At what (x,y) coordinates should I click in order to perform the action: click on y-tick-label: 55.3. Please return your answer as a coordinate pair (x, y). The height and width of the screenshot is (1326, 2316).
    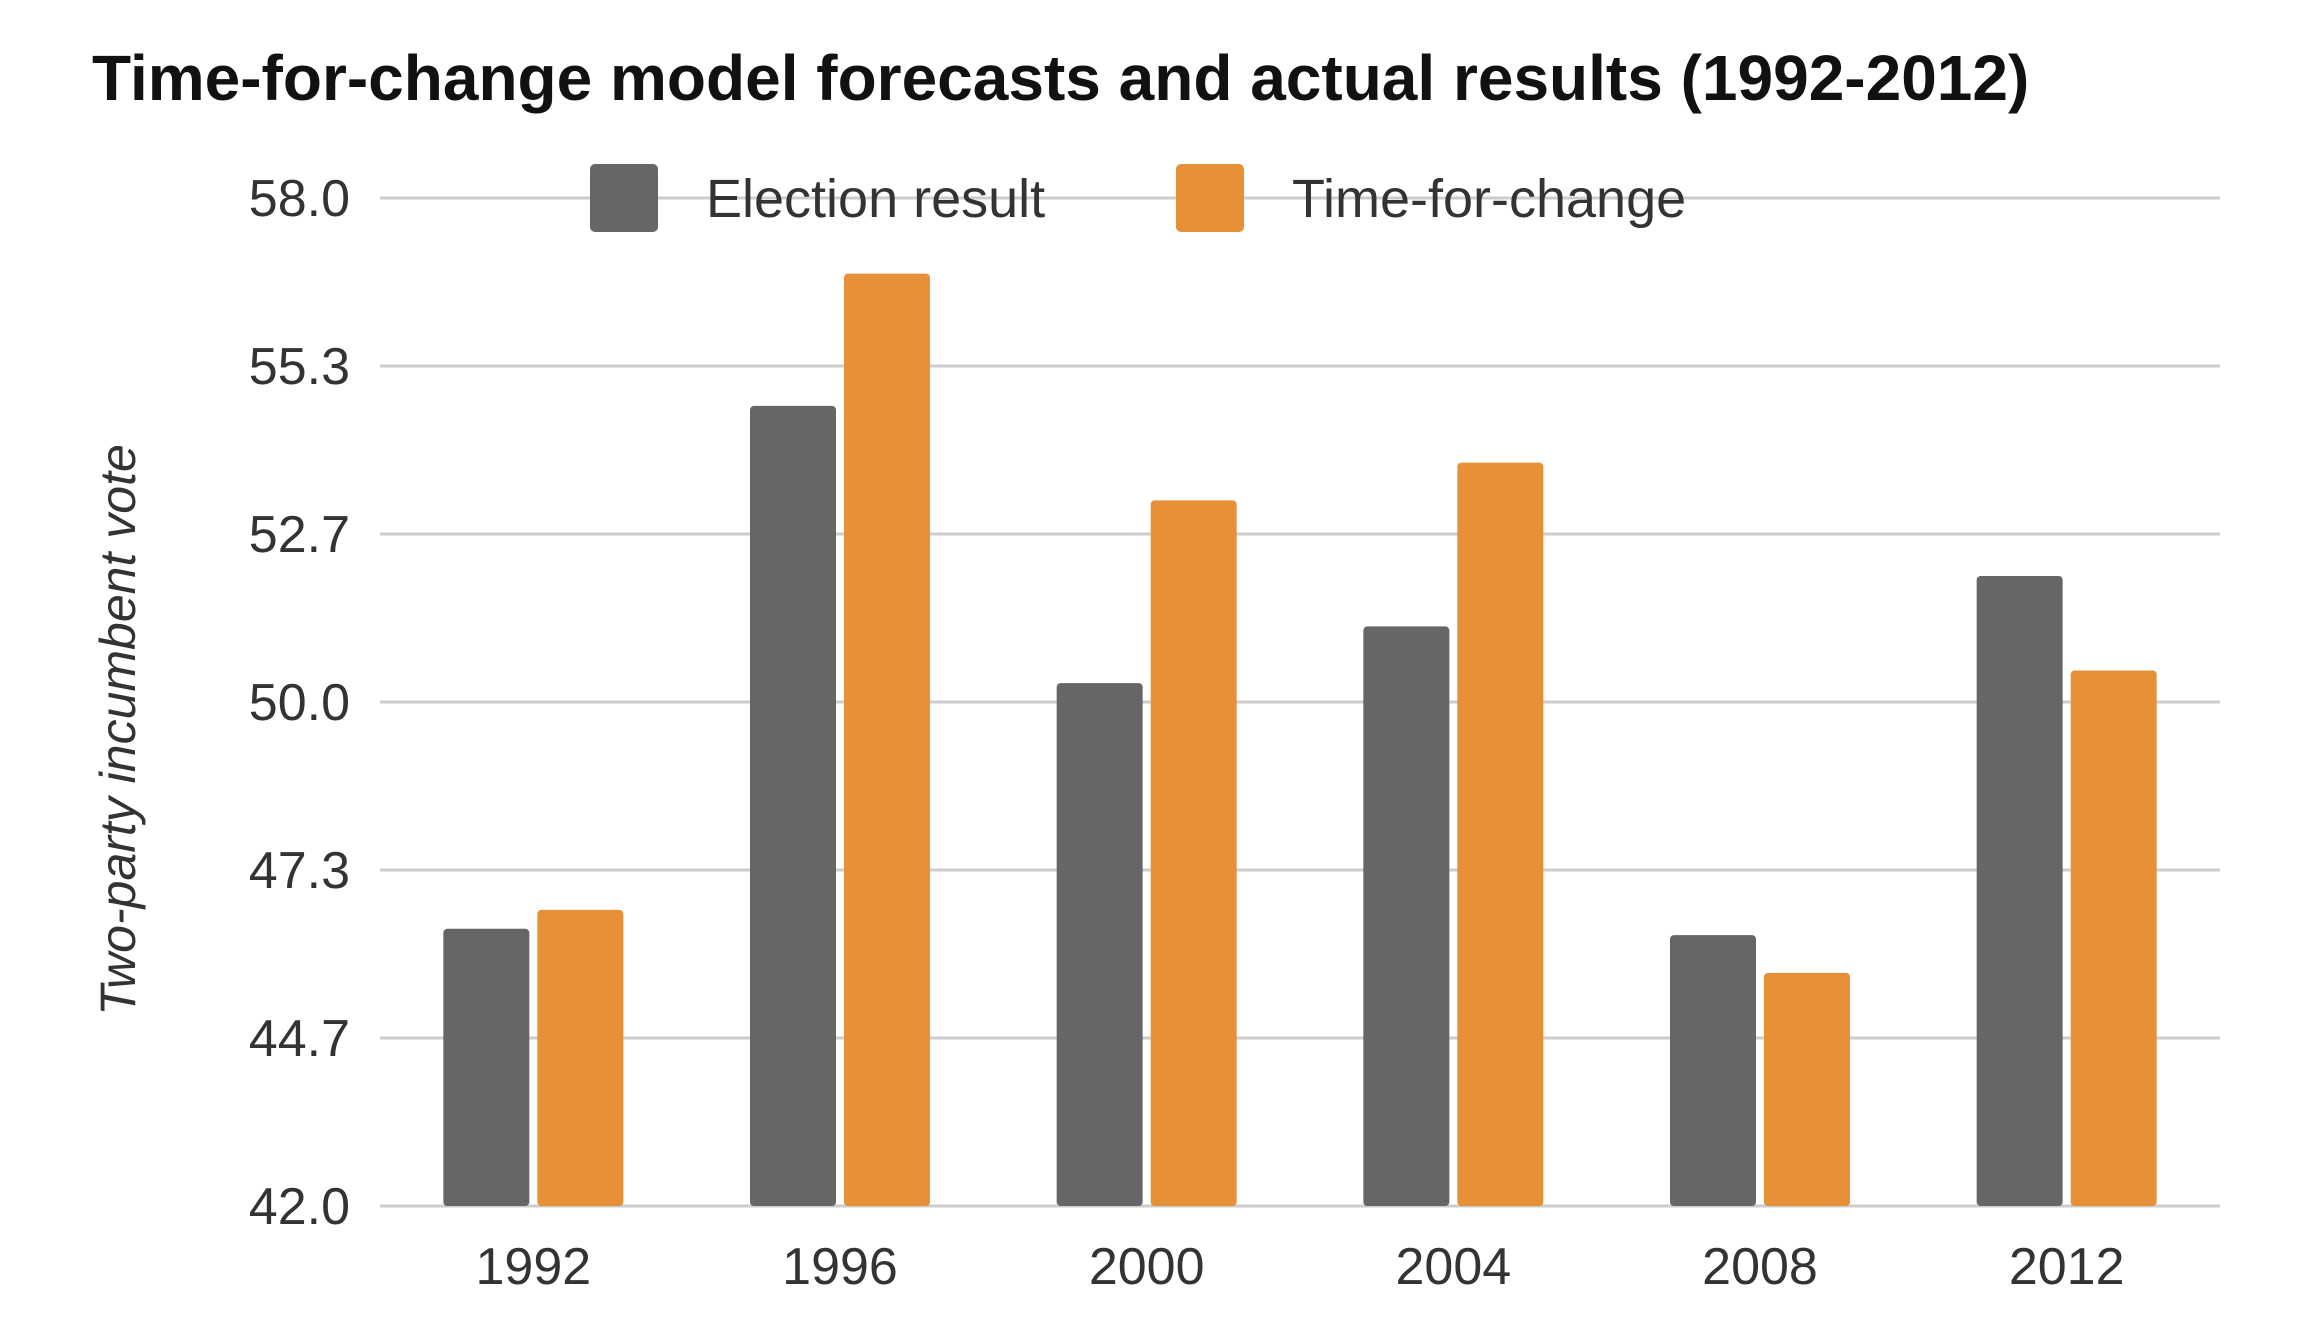
    Looking at the image, I should click on (299, 367).